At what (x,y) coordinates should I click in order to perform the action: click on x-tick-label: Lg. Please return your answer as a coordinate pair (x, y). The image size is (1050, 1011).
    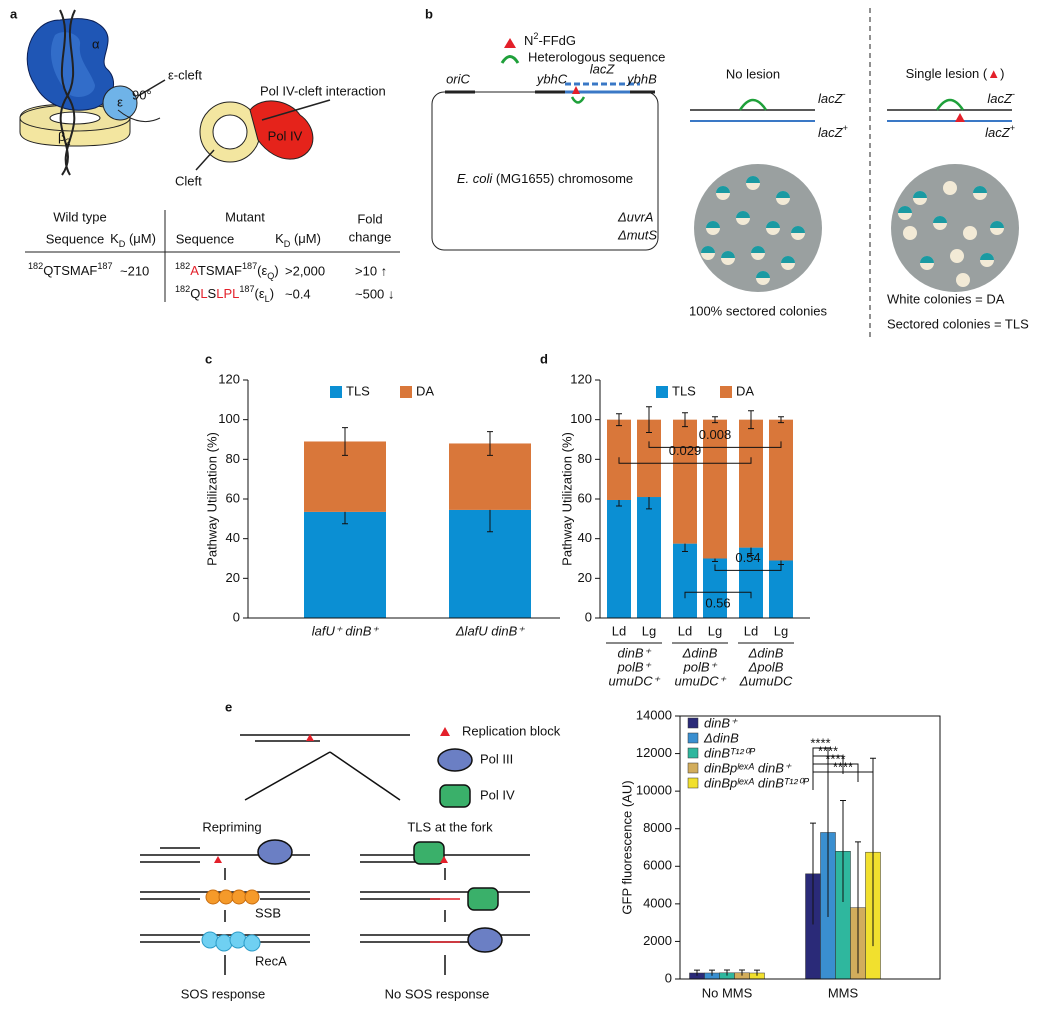
    Looking at the image, I should click on (715, 630).